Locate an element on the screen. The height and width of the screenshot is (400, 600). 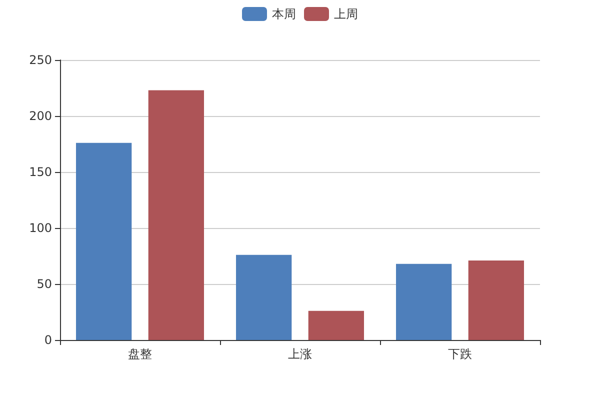
legend-label: 本周 is located at coordinates (284, 14).